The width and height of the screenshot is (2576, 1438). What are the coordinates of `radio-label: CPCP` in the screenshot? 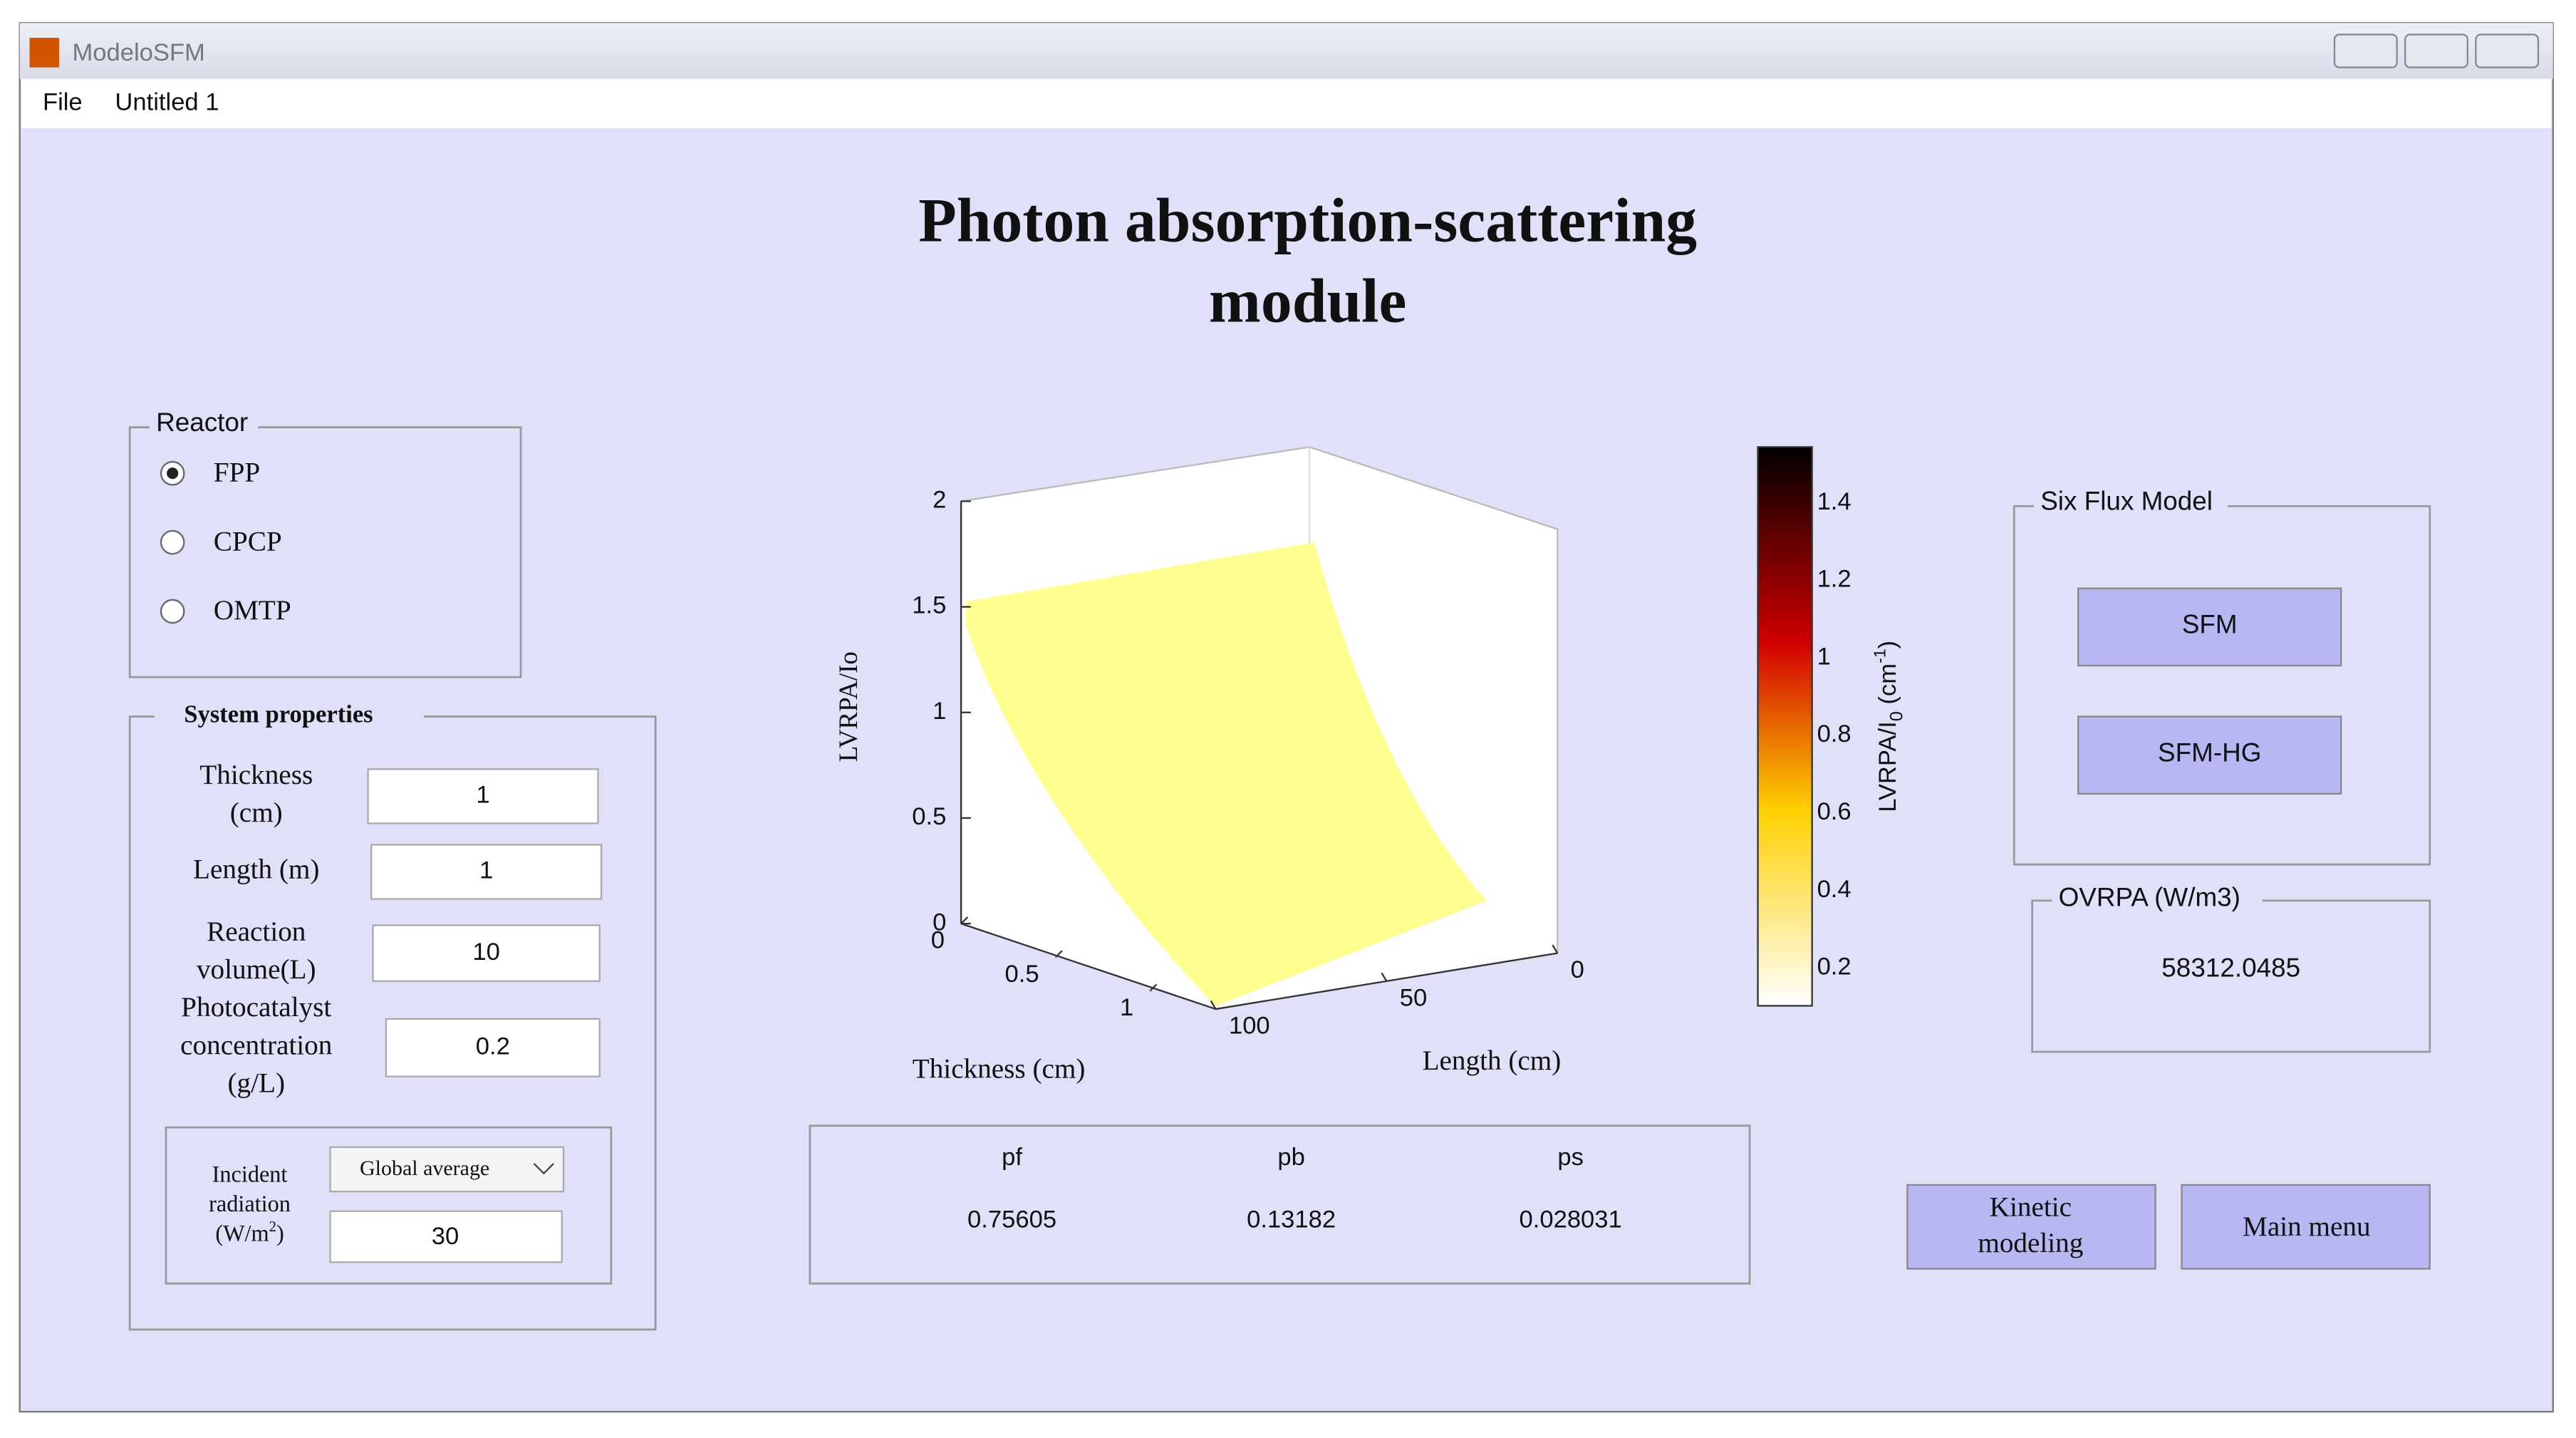 It's located at (248, 541).